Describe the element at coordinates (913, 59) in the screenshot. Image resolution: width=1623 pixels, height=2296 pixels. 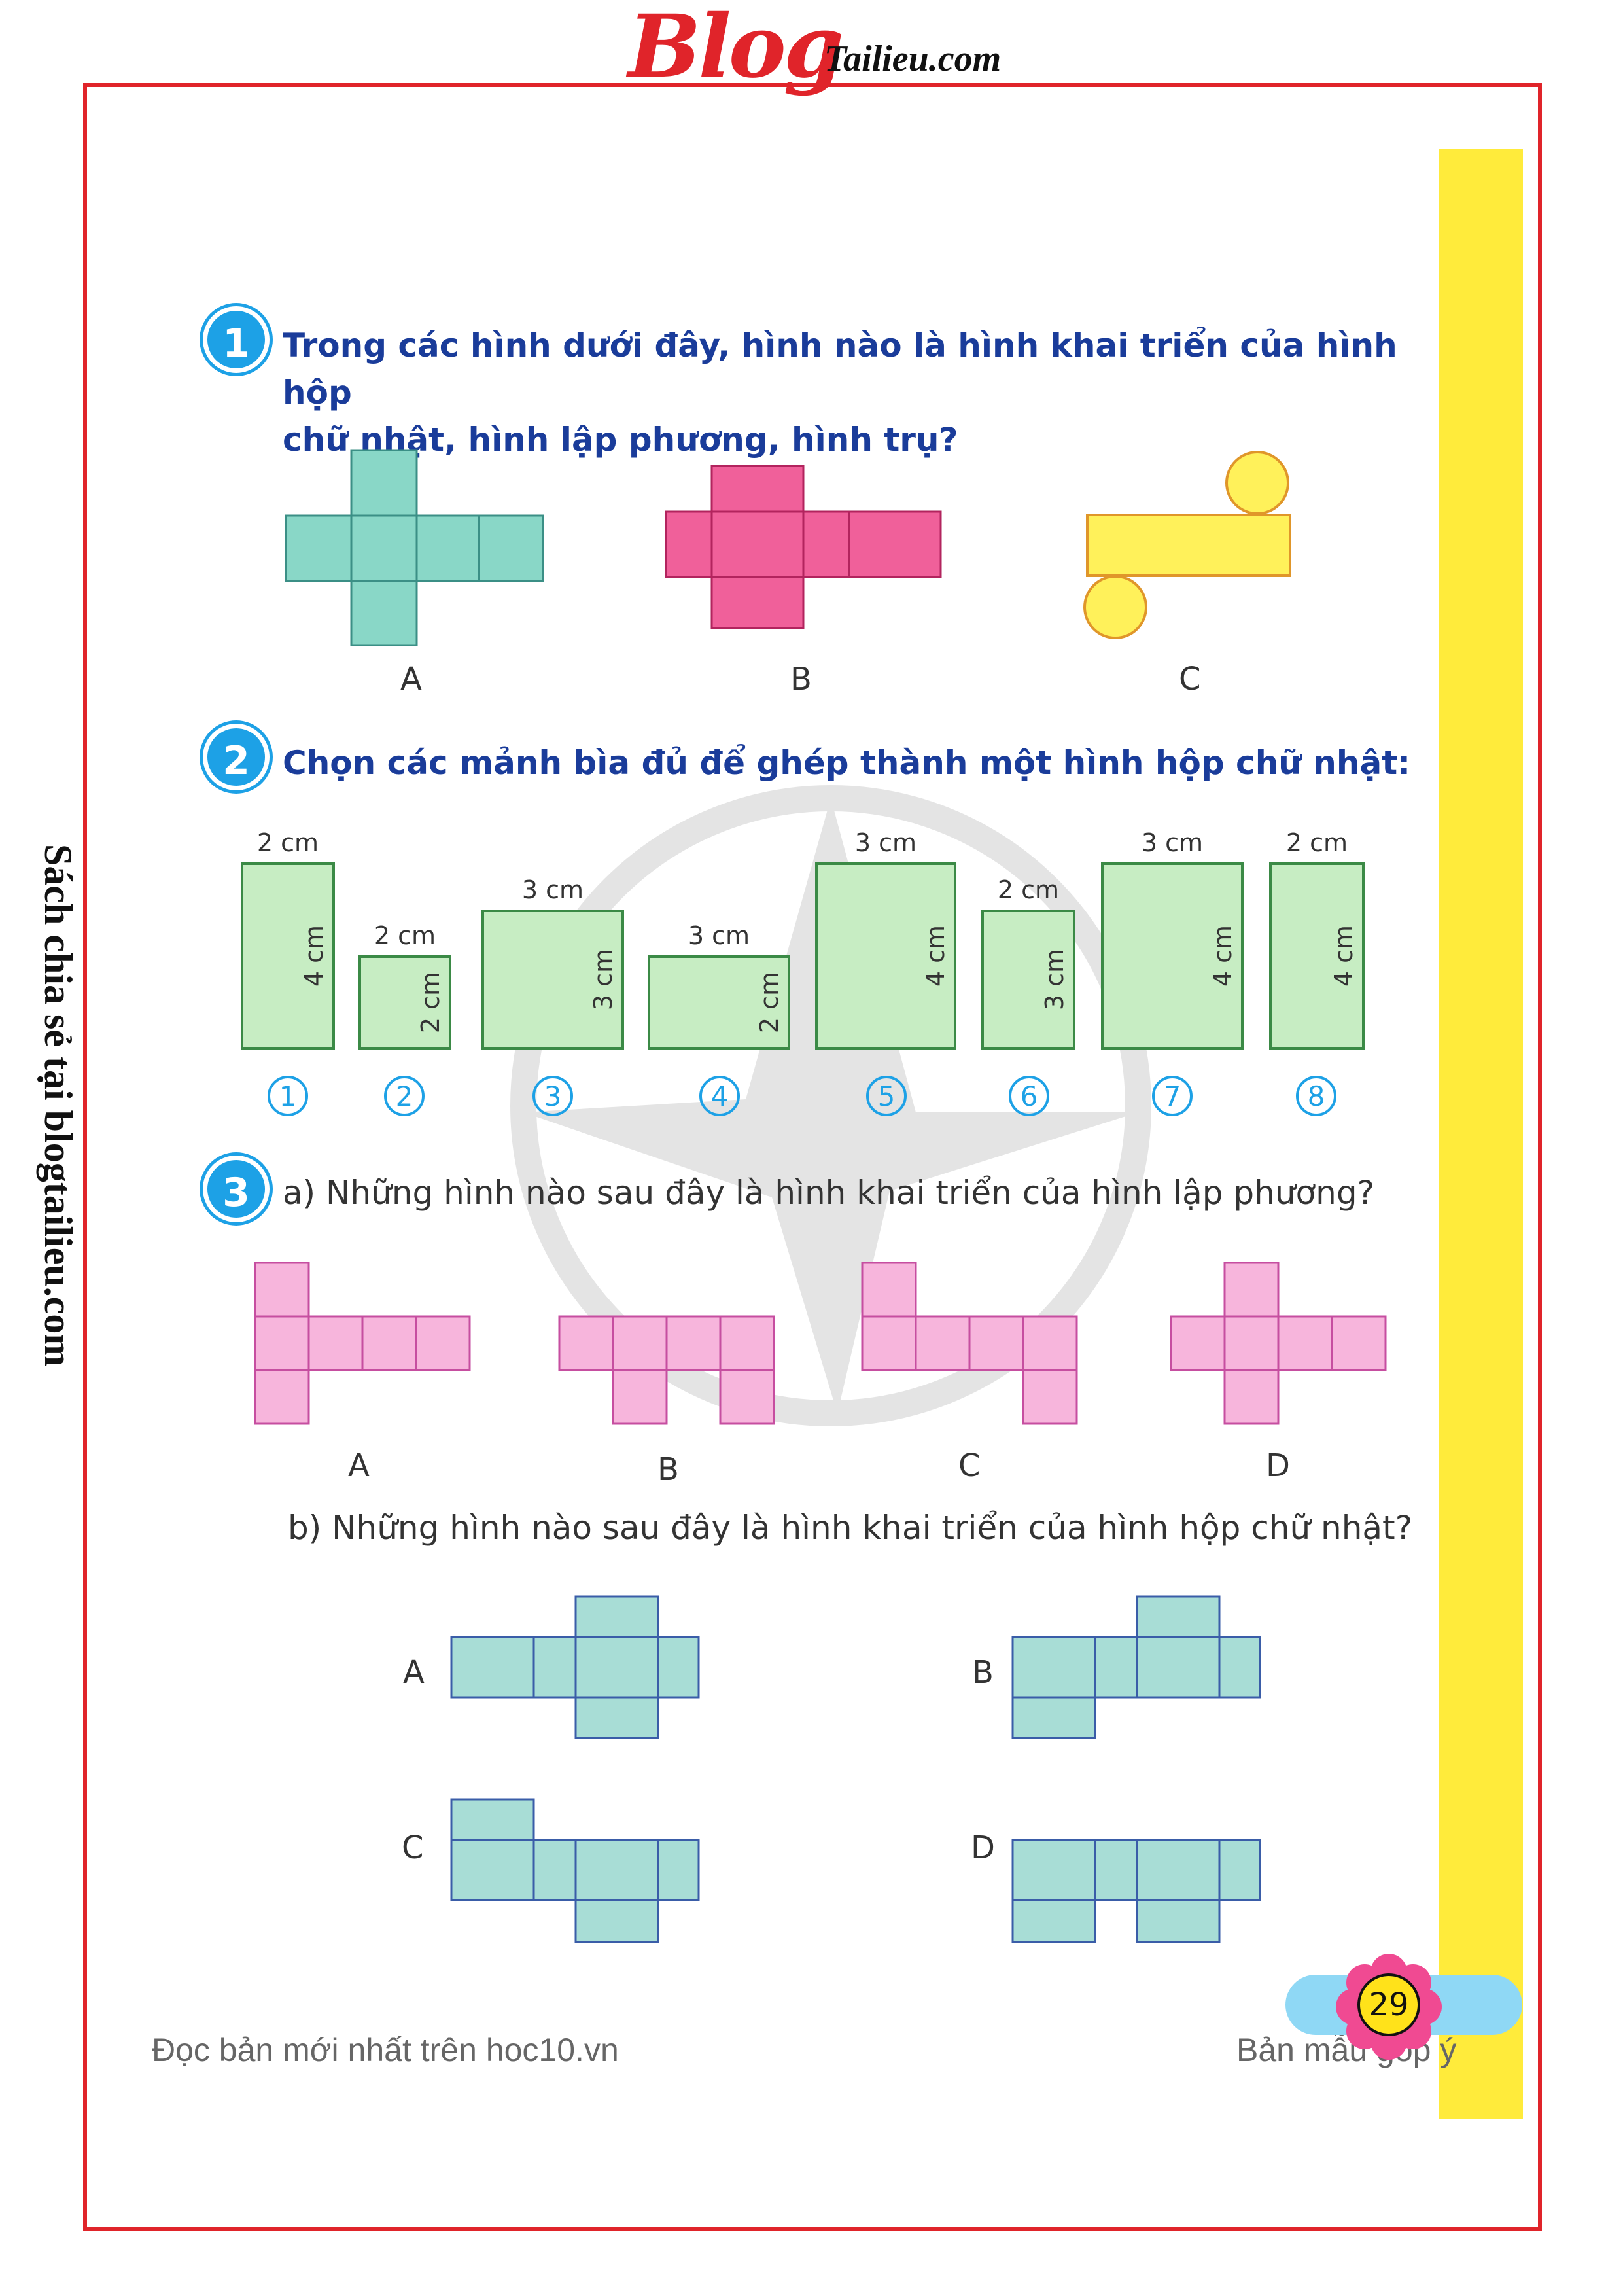
I see `logo-tailieu-text: Tailieu.com` at that location.